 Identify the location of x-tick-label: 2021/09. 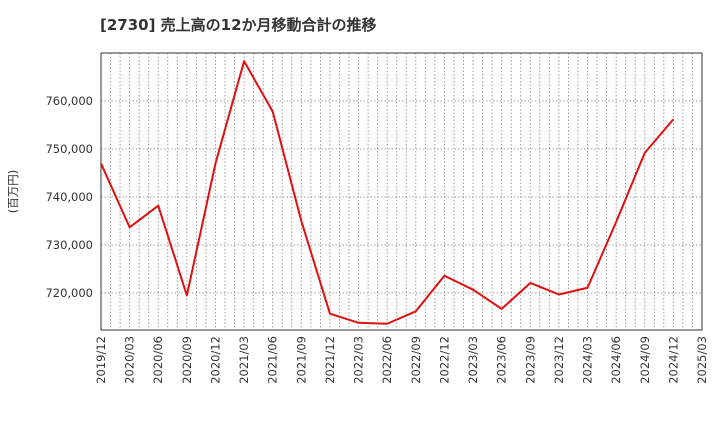
(301, 360).